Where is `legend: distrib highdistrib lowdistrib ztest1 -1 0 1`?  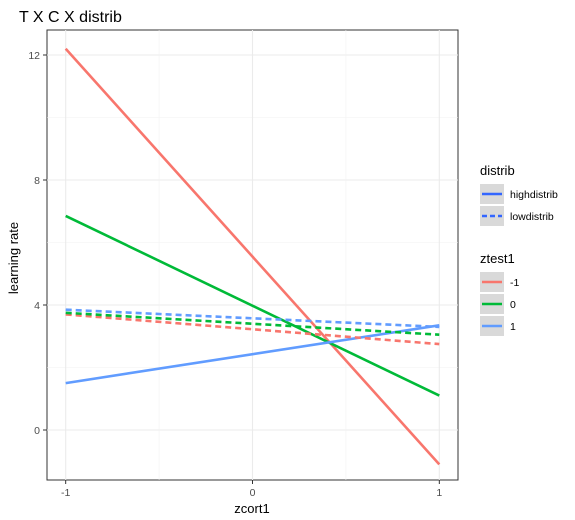
legend: distrib highdistrib lowdistrib ztest1 -1 0 1 is located at coordinates (519, 249).